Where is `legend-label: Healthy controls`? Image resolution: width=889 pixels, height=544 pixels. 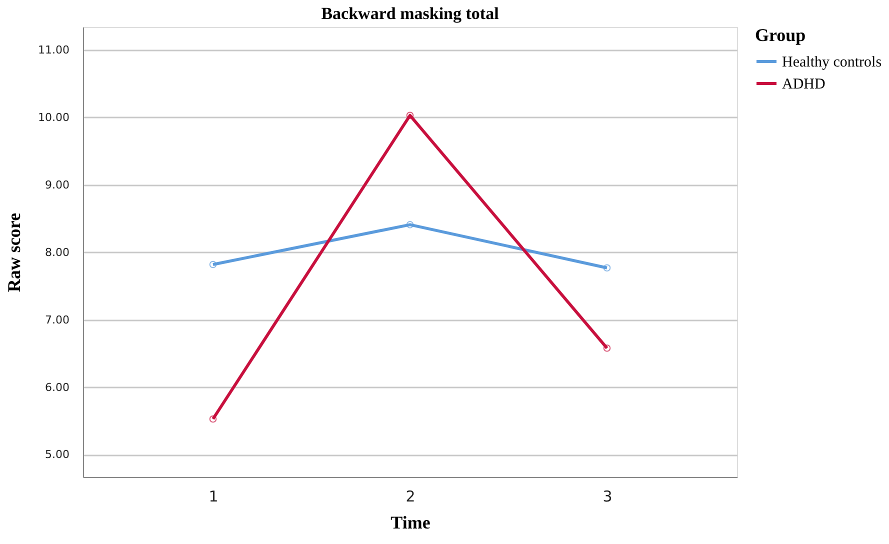 legend-label: Healthy controls is located at coordinates (832, 62).